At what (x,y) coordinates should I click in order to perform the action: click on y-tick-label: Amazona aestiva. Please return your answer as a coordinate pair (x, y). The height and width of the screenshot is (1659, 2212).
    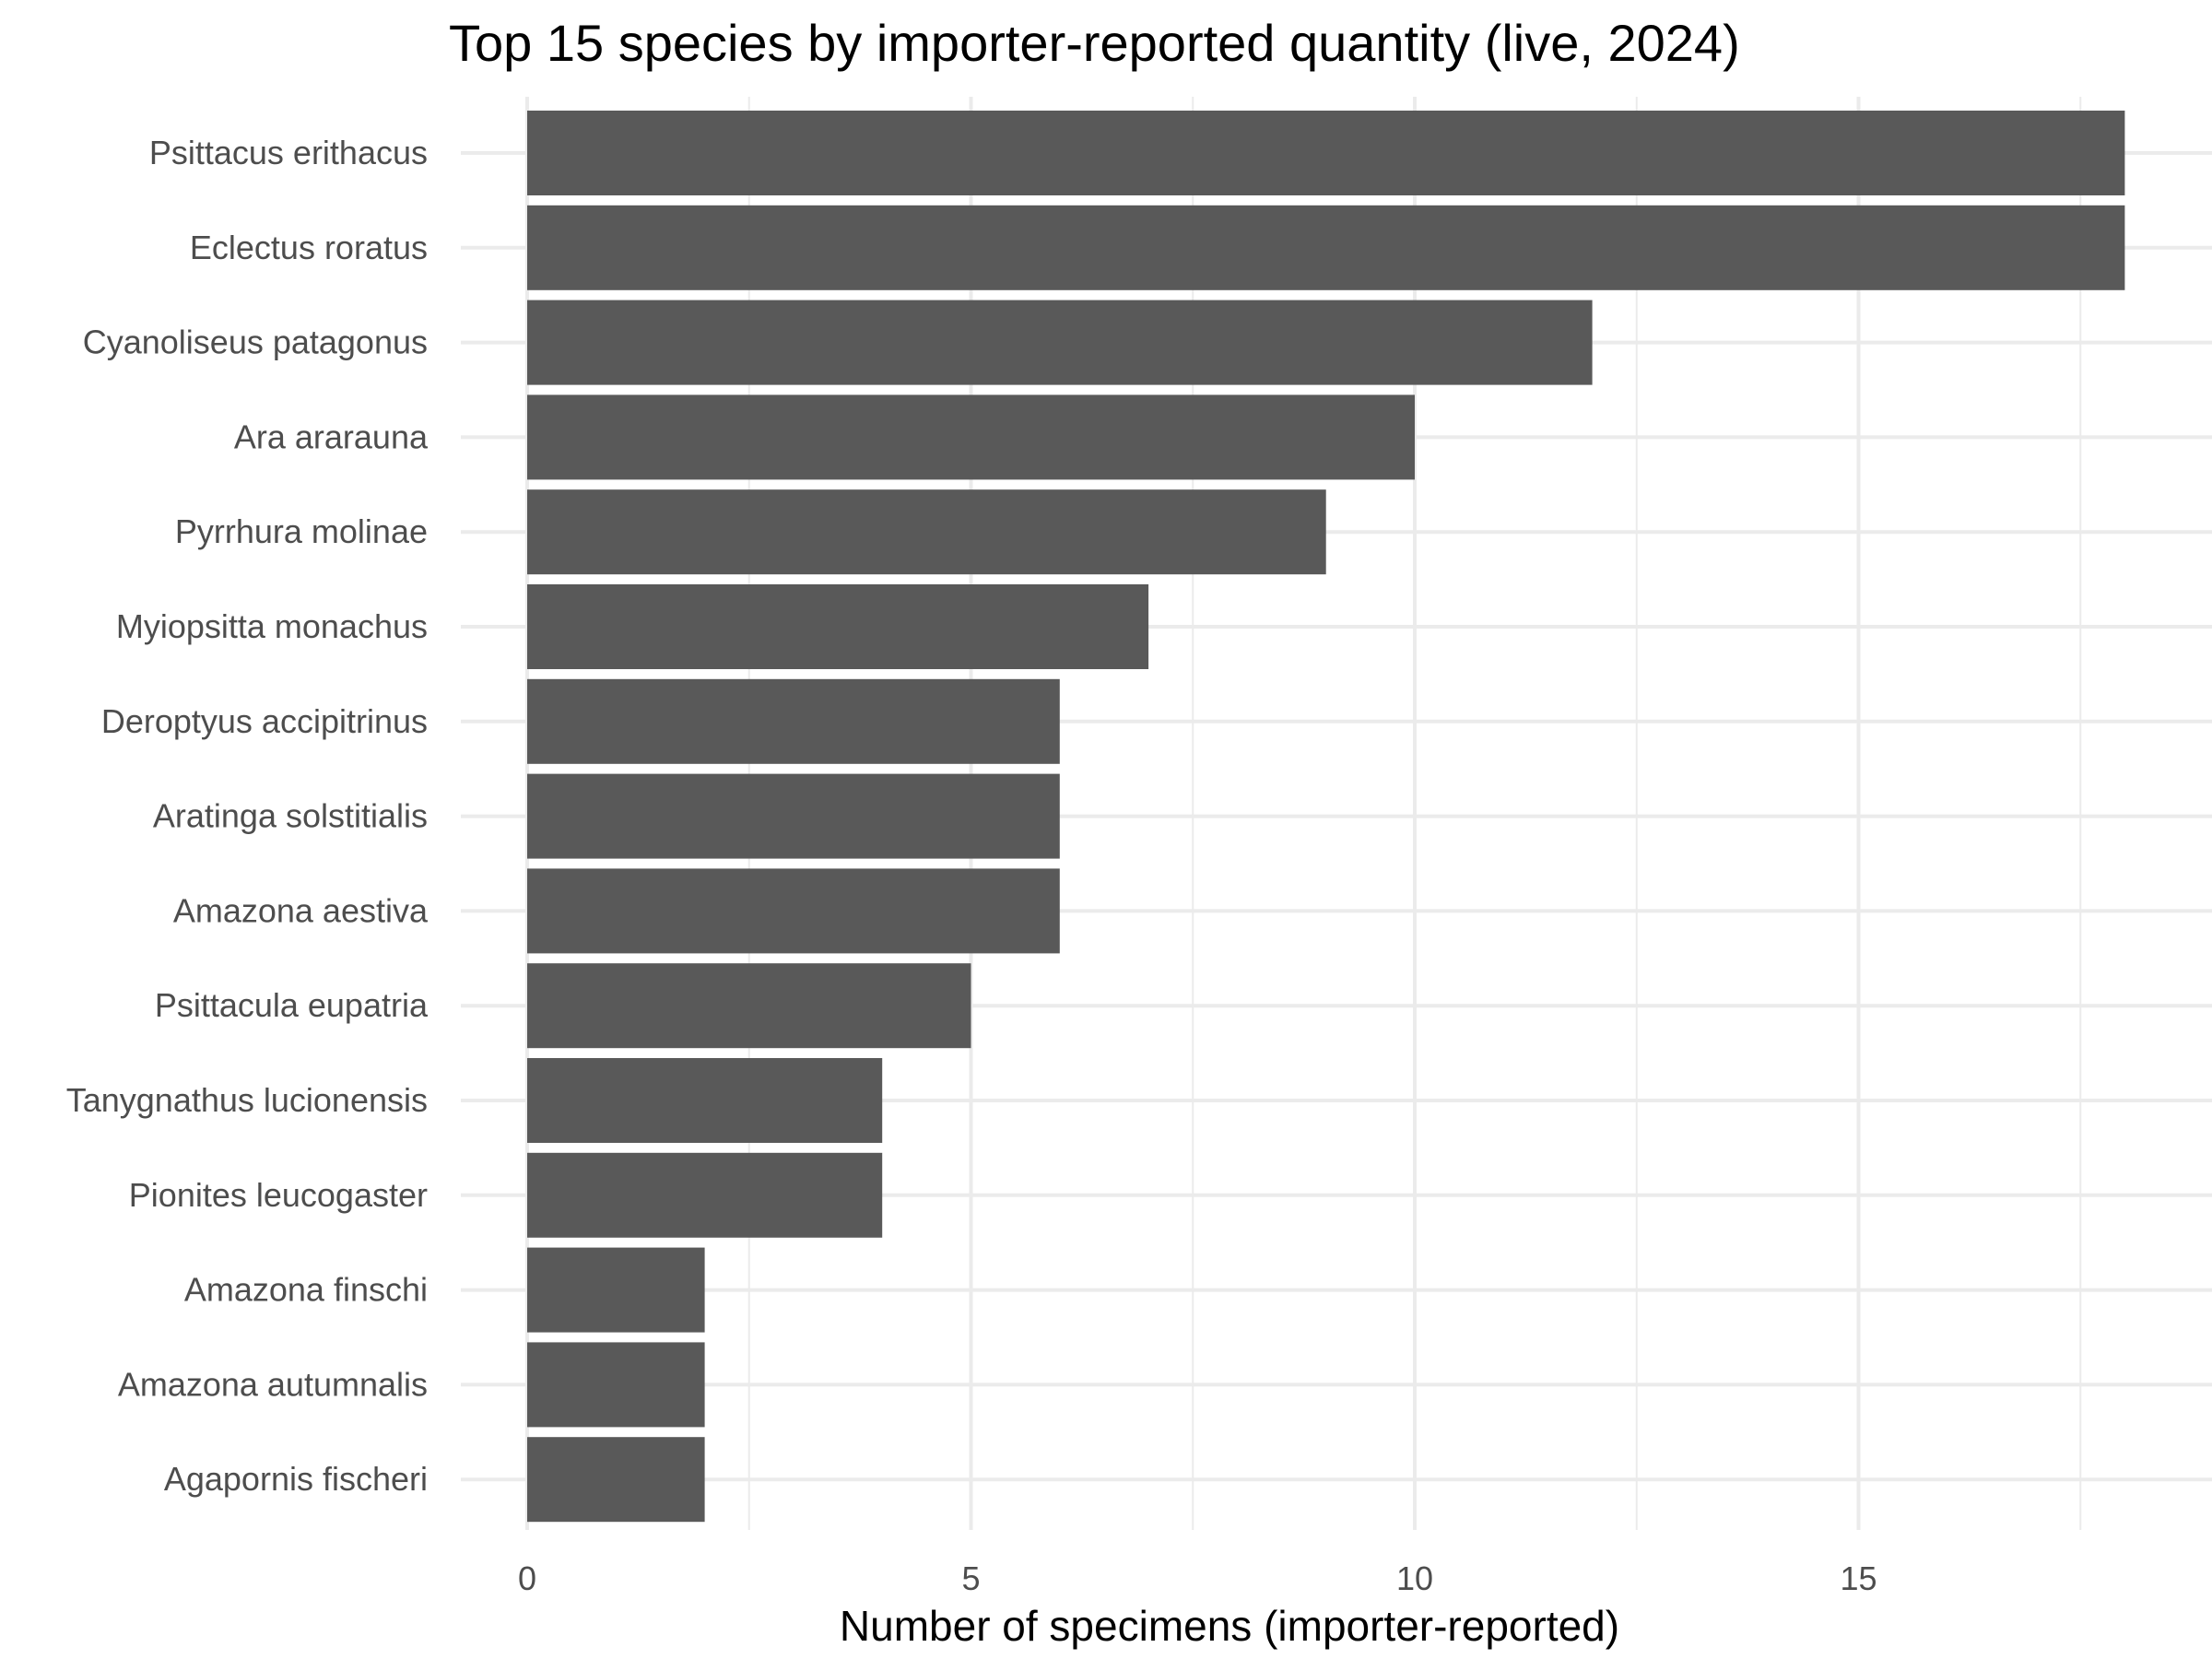
    Looking at the image, I should click on (301, 910).